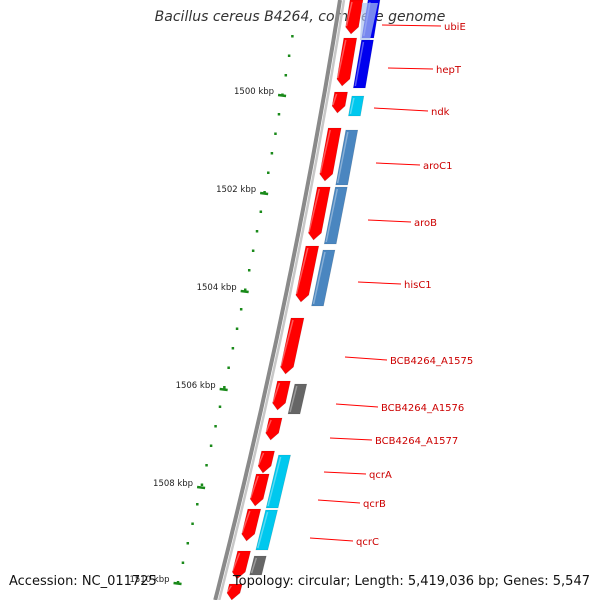 The width and height of the screenshot is (600, 600). Describe the element at coordinates (440, 112) in the screenshot. I see `gene-label: ndk` at that location.